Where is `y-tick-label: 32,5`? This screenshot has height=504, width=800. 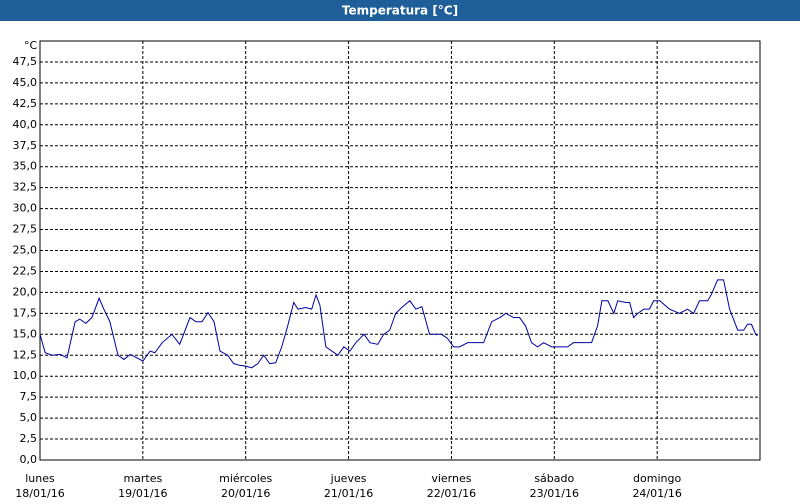
y-tick-label: 32,5 is located at coordinates (25, 187).